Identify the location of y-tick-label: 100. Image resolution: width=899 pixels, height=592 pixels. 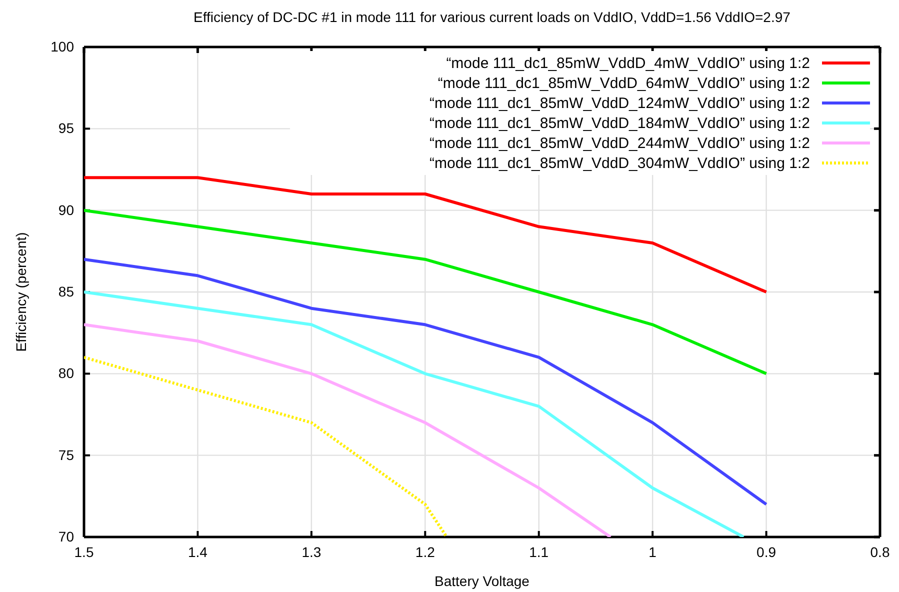
(62, 46).